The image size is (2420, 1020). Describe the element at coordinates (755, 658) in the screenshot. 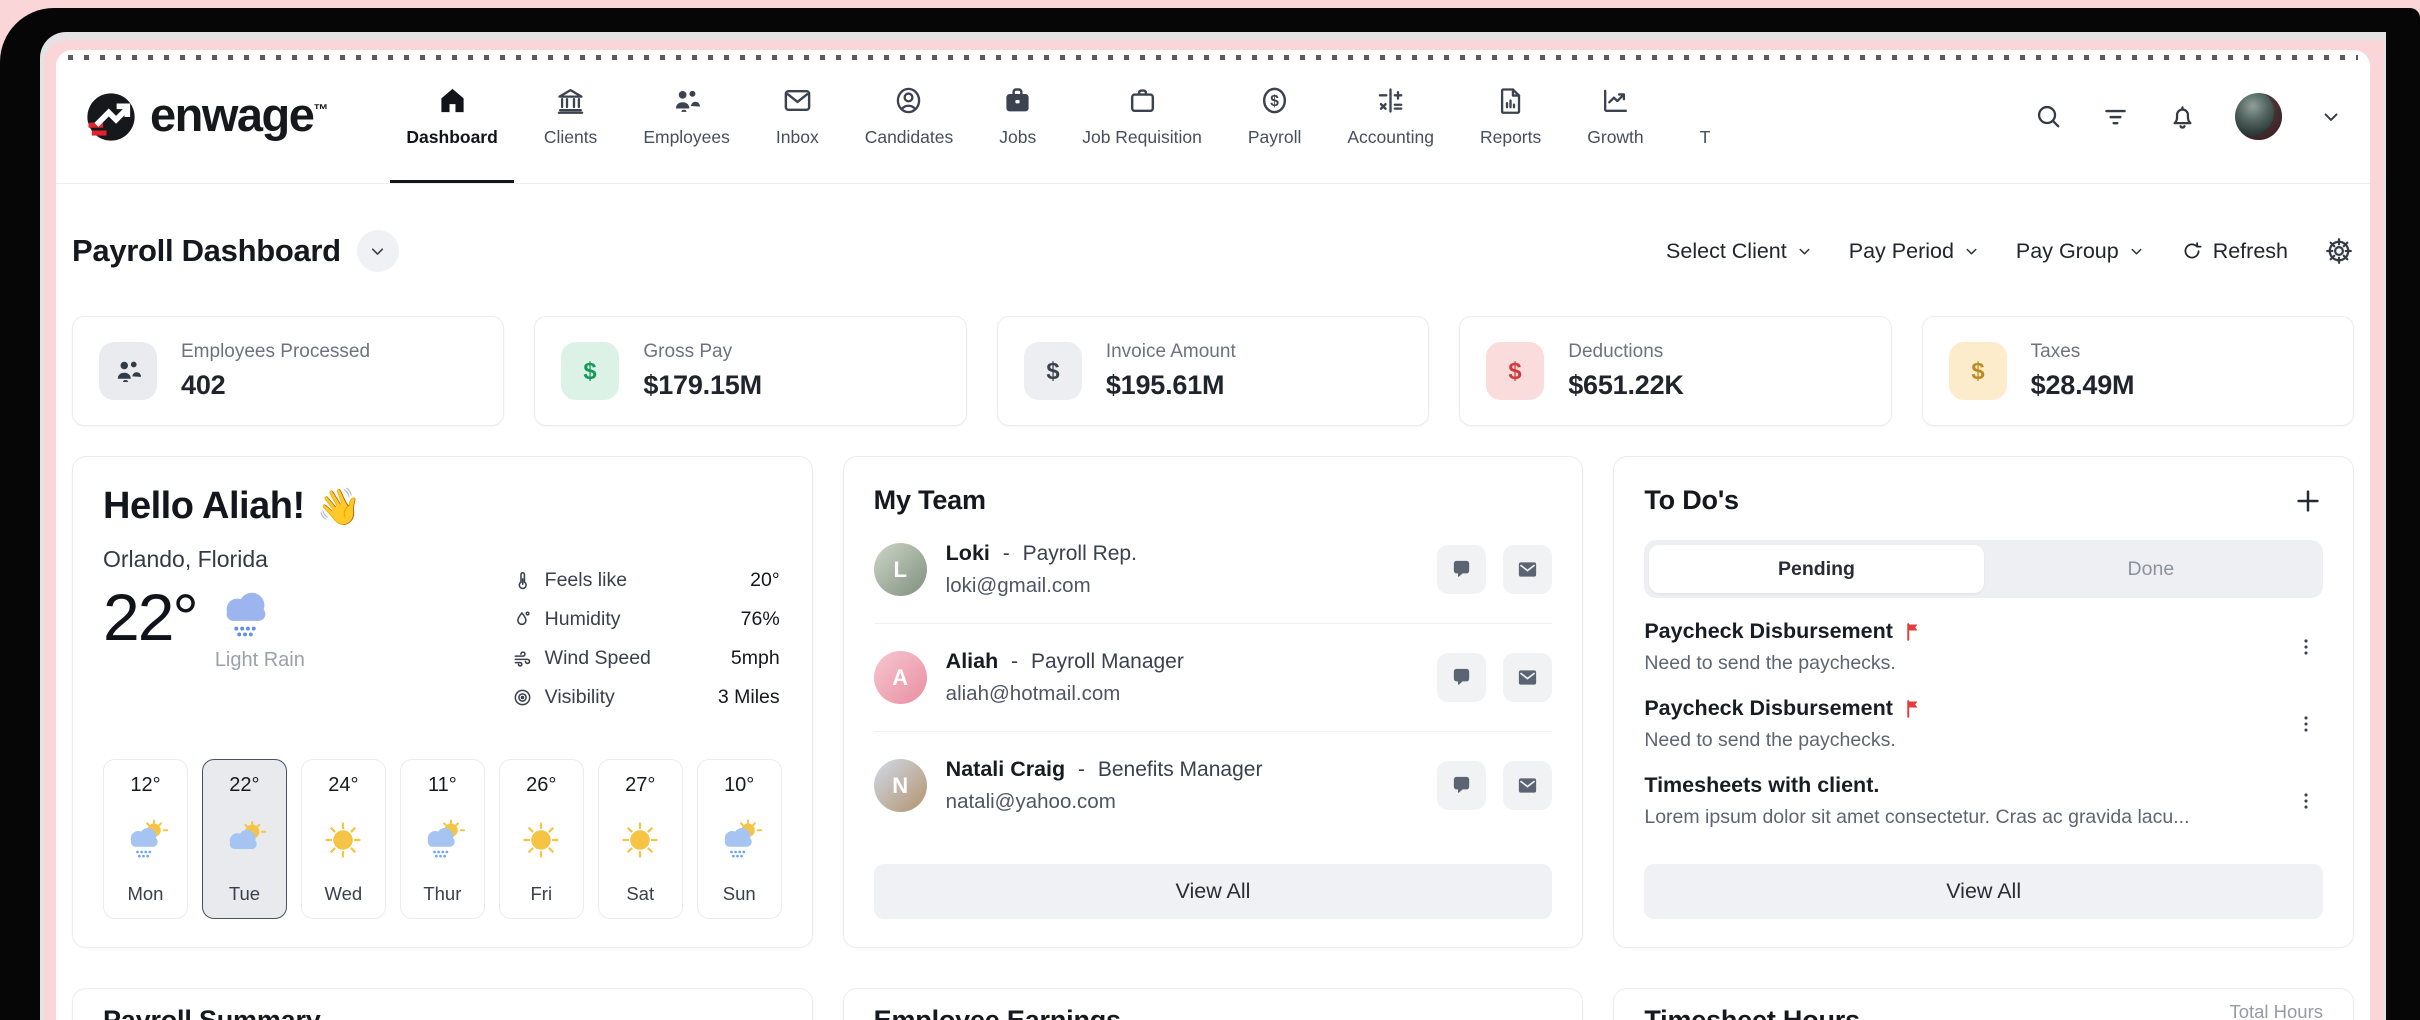

I see `weather-detail-value: 5mph` at that location.